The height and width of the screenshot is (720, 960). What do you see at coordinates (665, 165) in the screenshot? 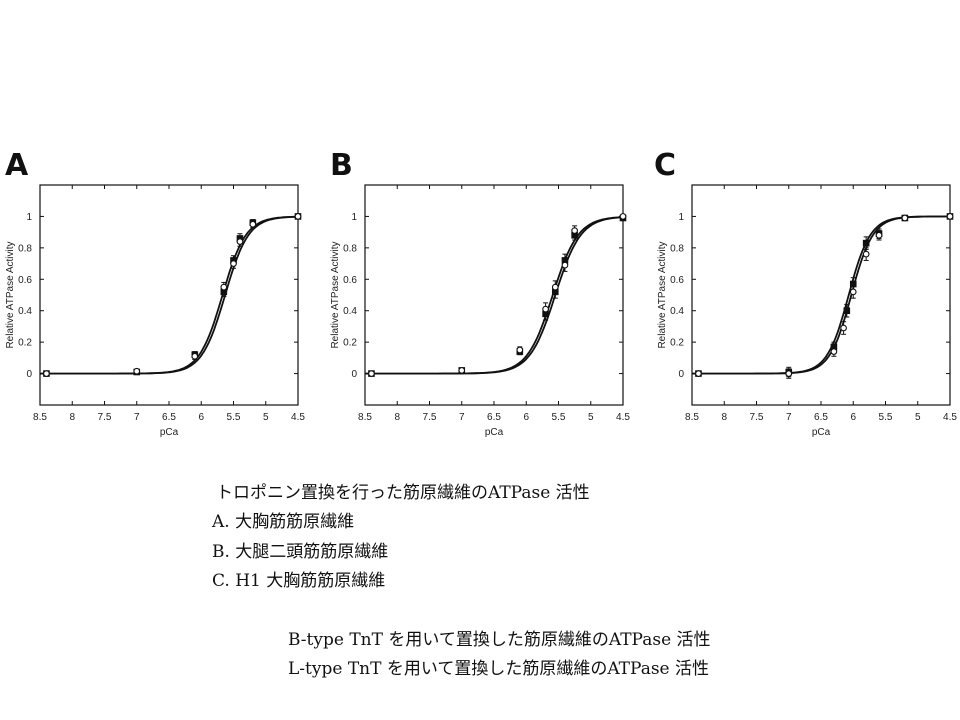
I see `panel-c-letter: C` at bounding box center [665, 165].